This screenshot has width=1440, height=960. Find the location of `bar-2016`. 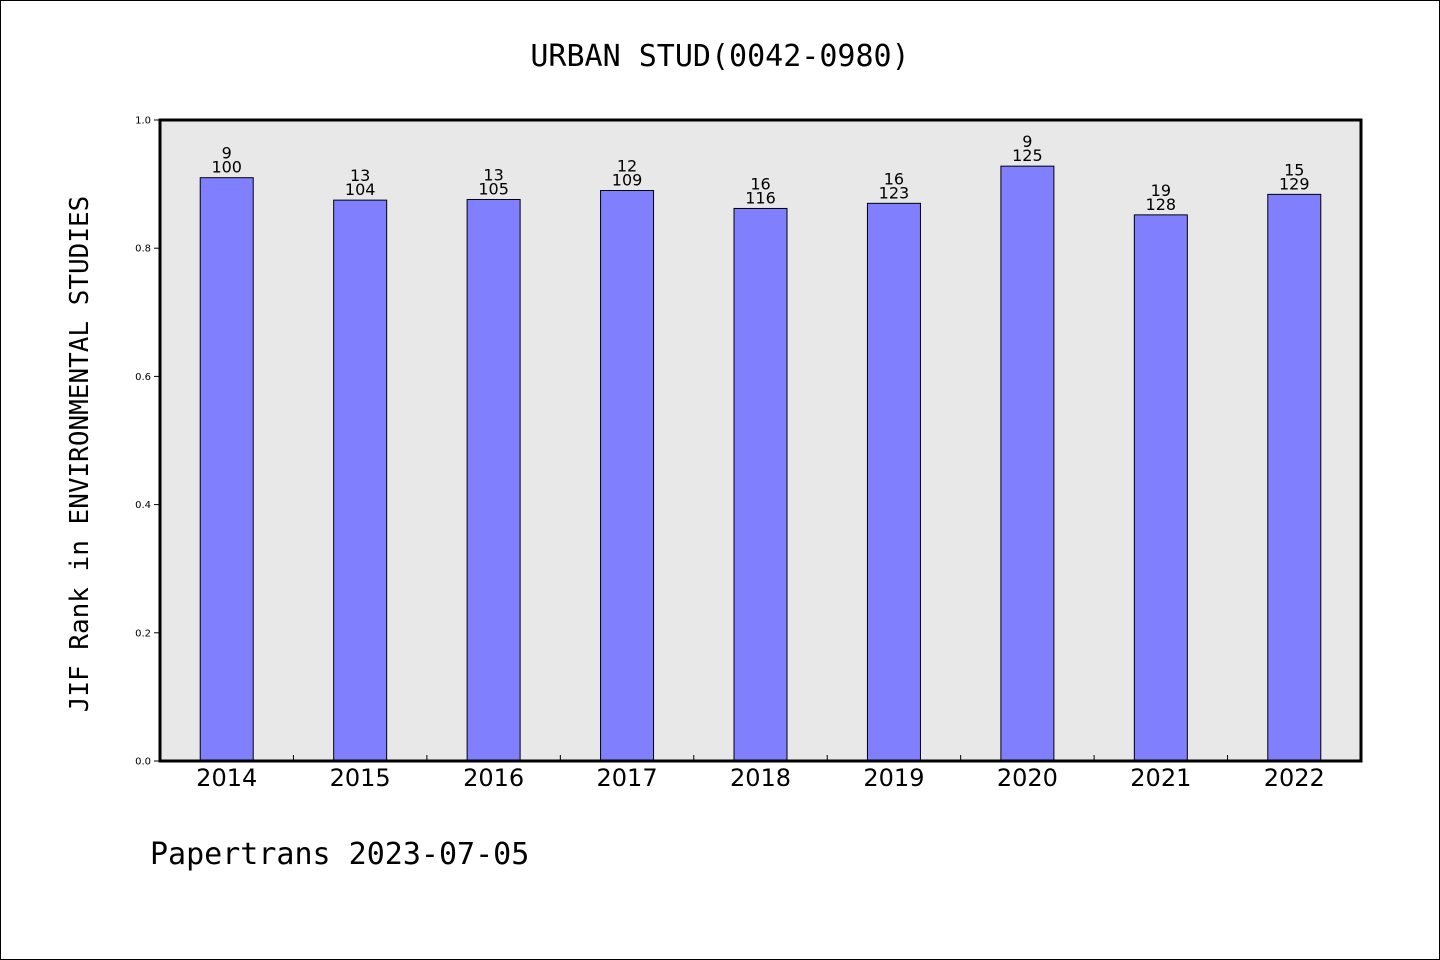

bar-2016 is located at coordinates (493, 480).